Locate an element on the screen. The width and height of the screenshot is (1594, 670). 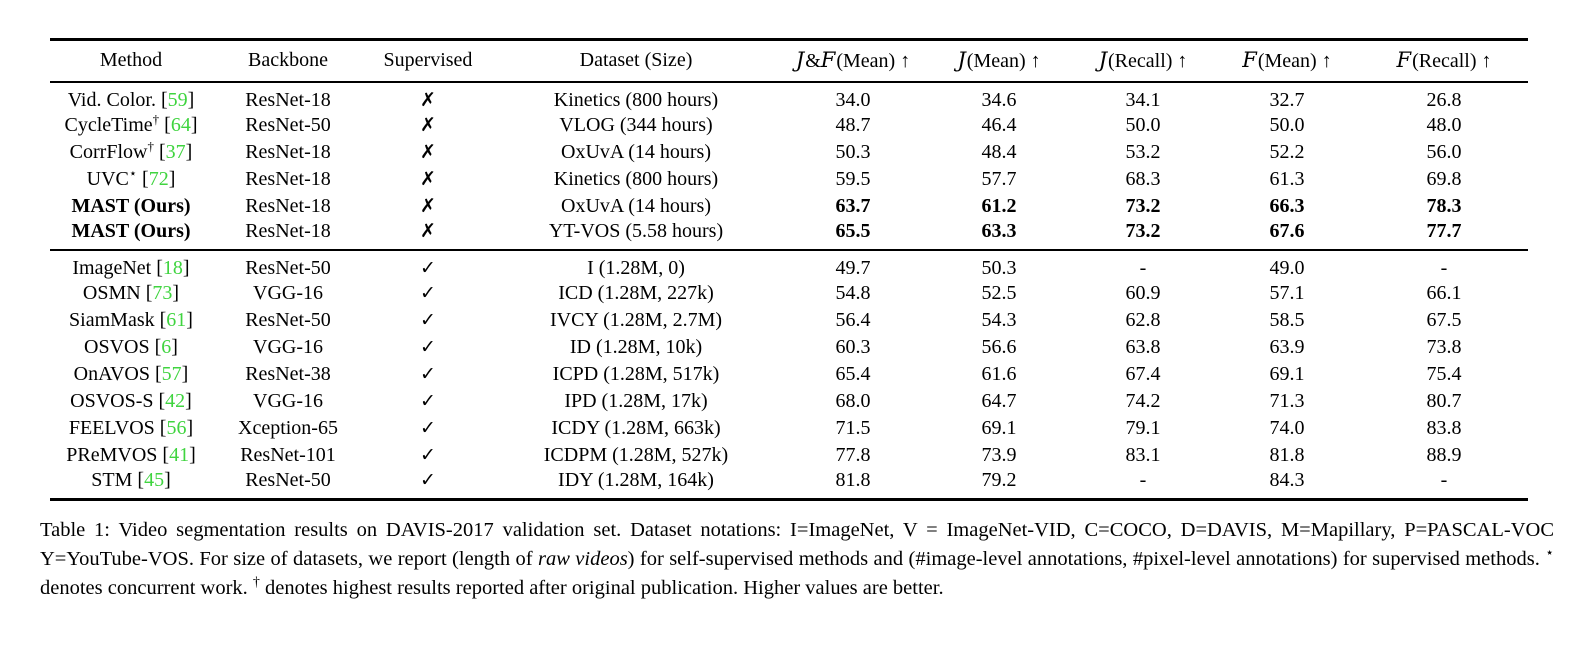
column-header-7: F(Mean) ↑ is located at coordinates (1287, 61).